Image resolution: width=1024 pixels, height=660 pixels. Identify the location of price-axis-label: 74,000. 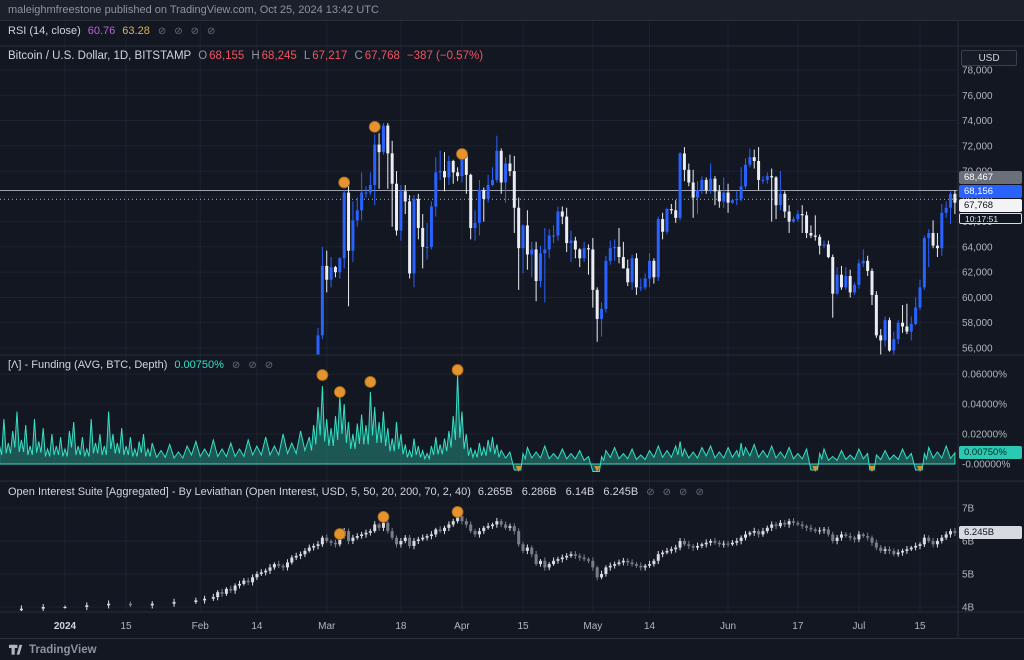
(977, 121).